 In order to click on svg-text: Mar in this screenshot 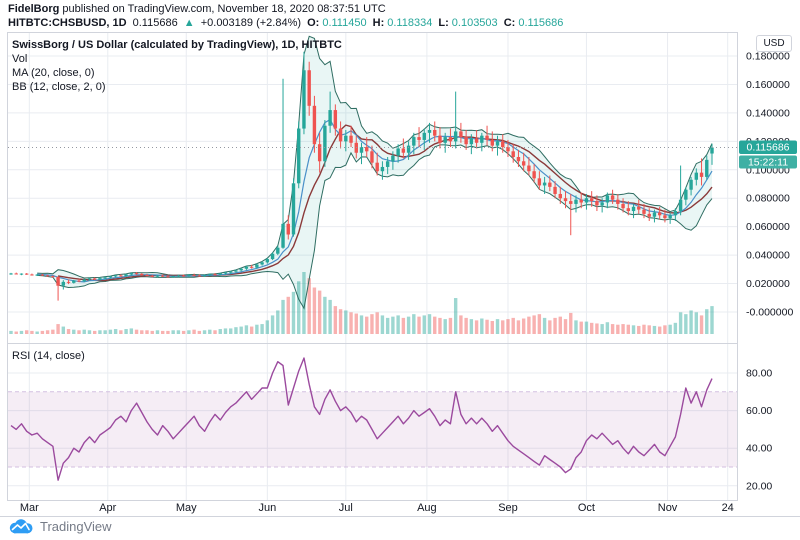, I will do `click(29, 508)`.